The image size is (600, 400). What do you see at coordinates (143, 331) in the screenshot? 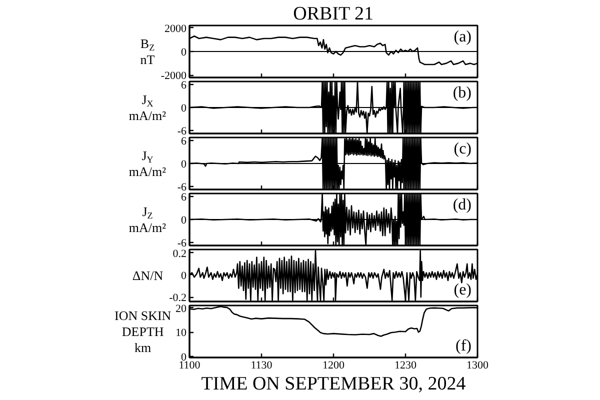
I see `y-axis-title: ION SKIN DEPTH km` at bounding box center [143, 331].